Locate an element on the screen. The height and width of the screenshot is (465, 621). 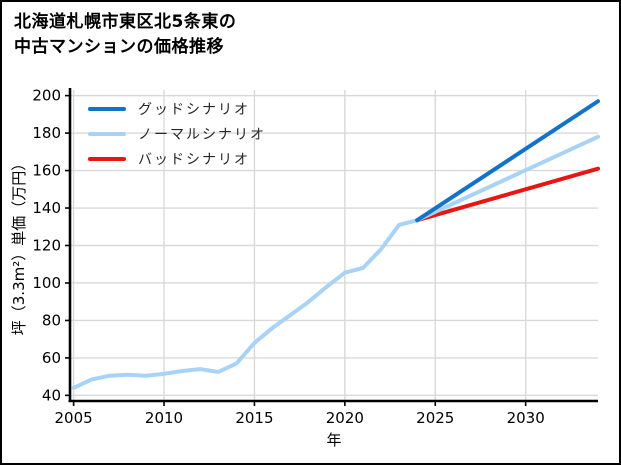
legend-item-bad-scenario: バッドシナリオ is located at coordinates (177, 158).